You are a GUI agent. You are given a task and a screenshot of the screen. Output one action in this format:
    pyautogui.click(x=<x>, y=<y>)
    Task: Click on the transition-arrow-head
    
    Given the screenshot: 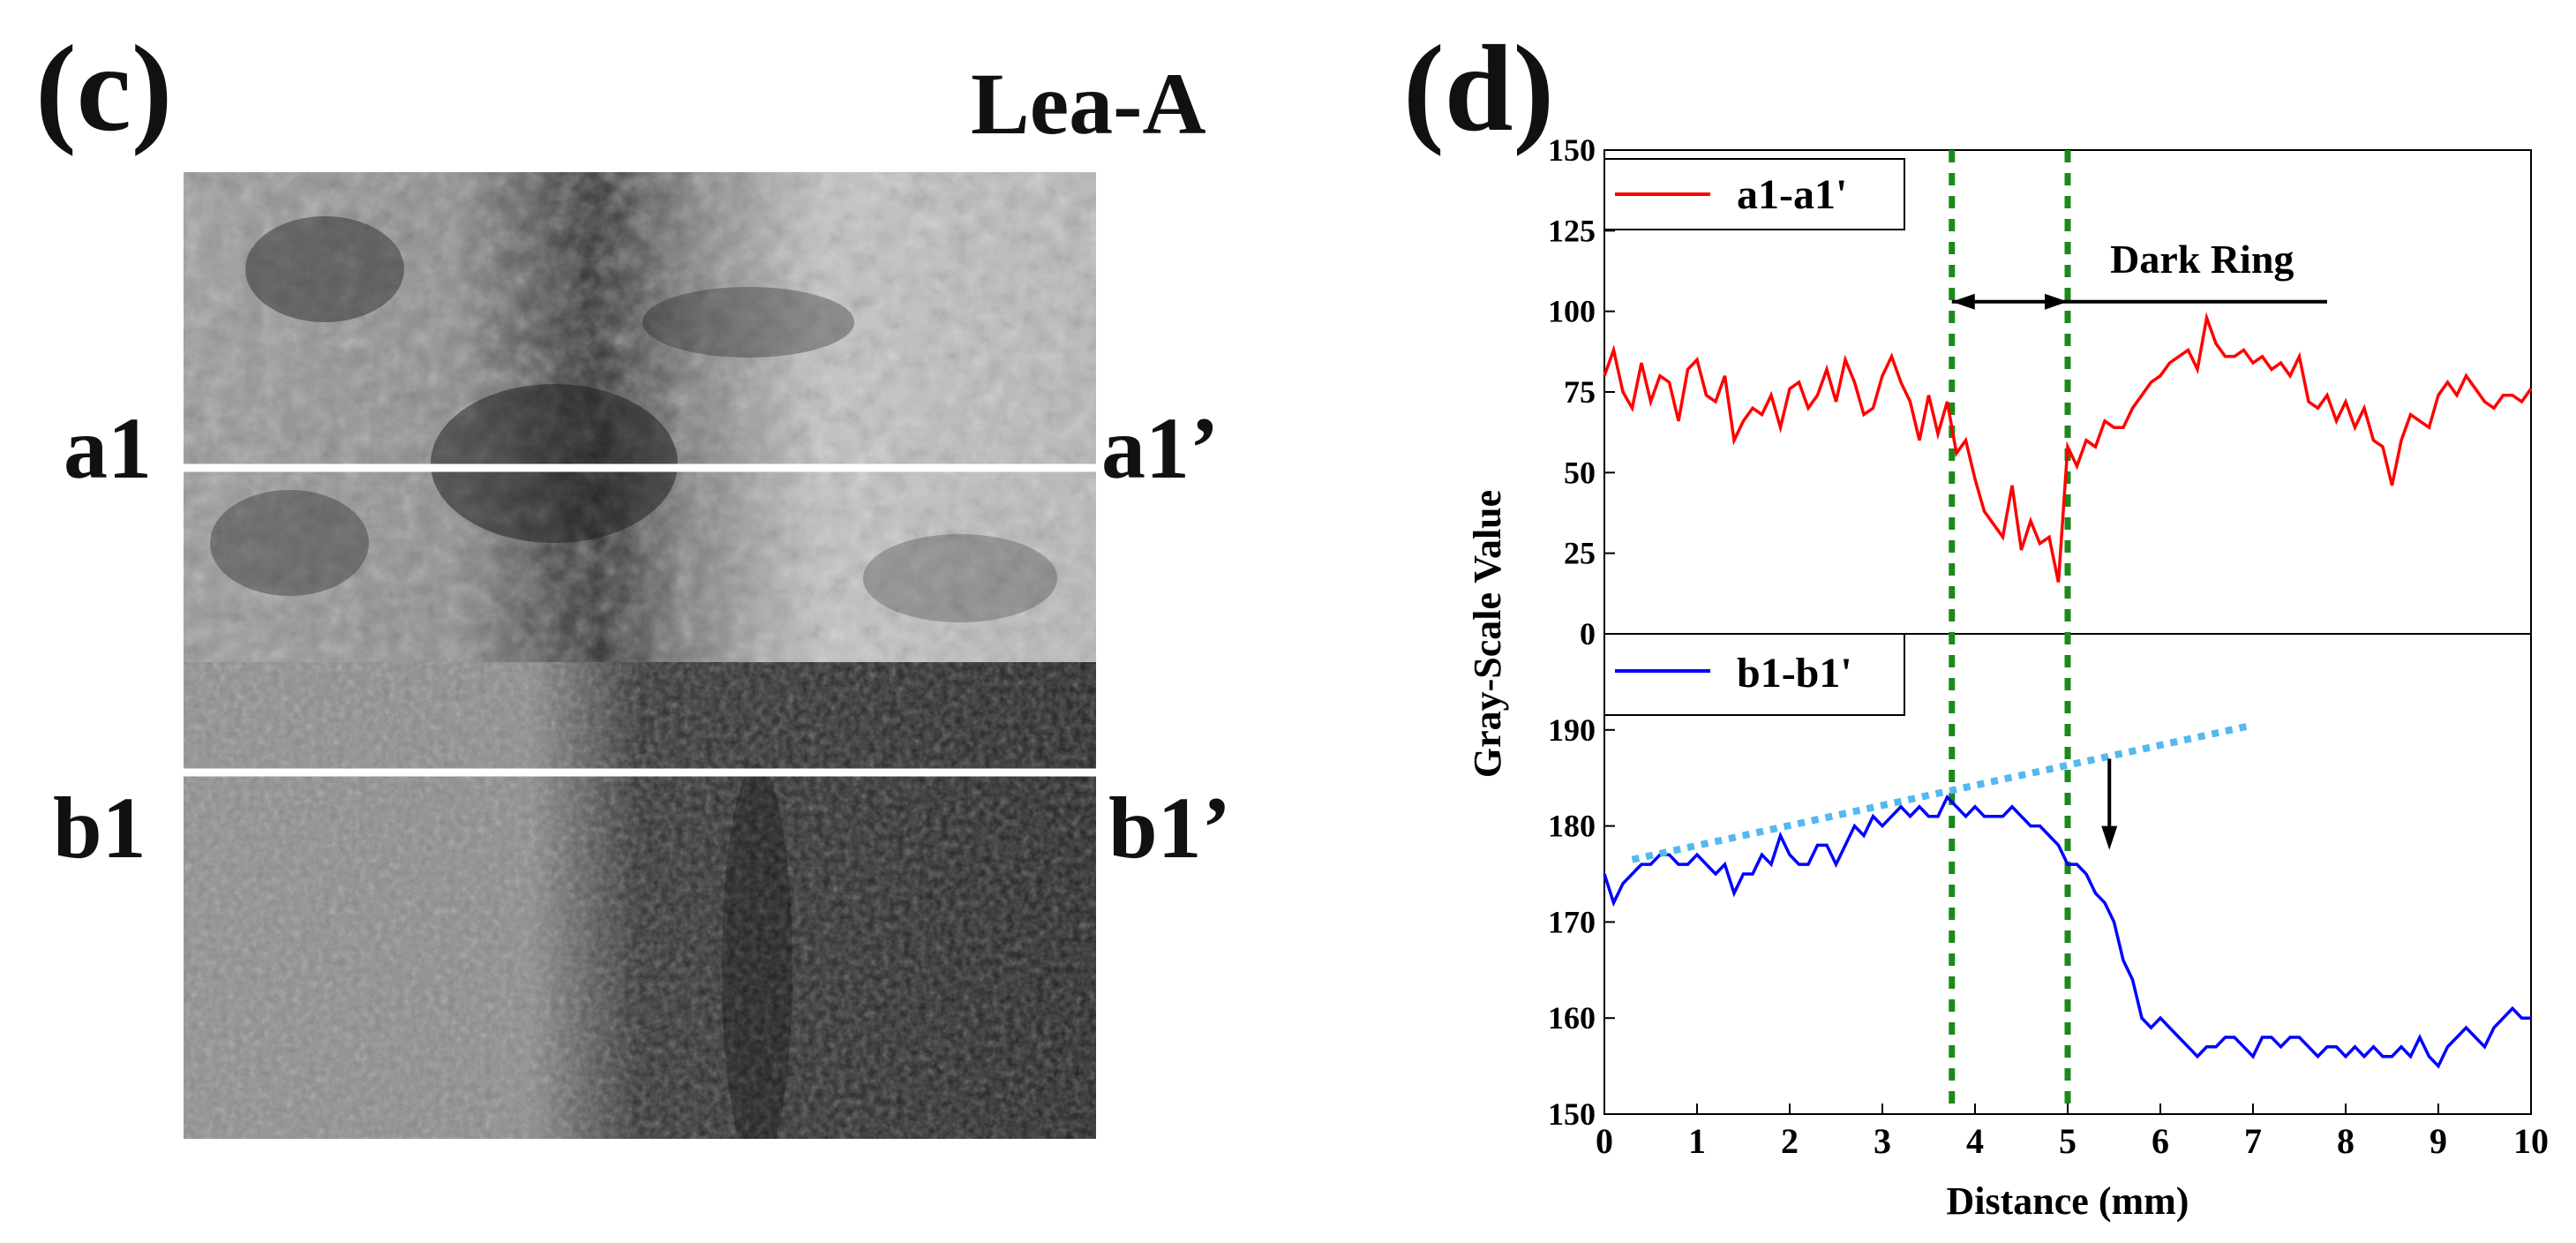 What is the action you would take?
    pyautogui.click(x=2109, y=837)
    